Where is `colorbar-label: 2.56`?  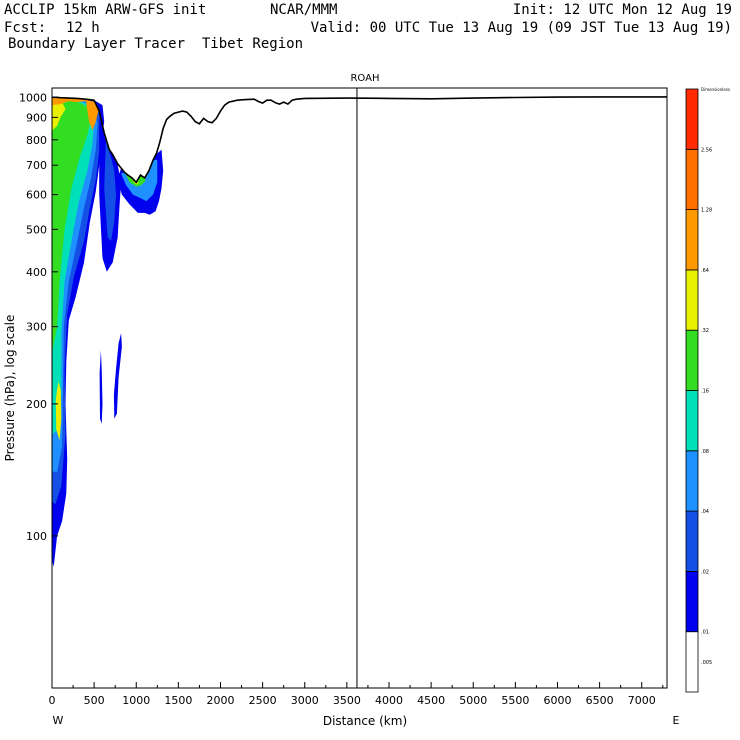
colorbar-label: 2.56 is located at coordinates (706, 150).